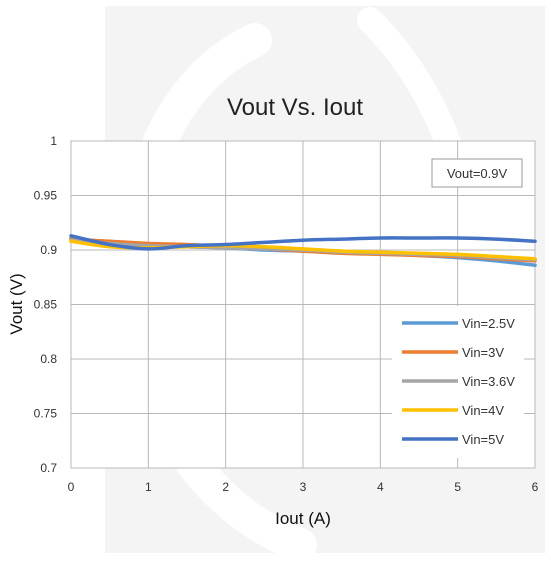 The image size is (551, 564). What do you see at coordinates (46, 196) in the screenshot?
I see `y-tick-label: 0.95` at bounding box center [46, 196].